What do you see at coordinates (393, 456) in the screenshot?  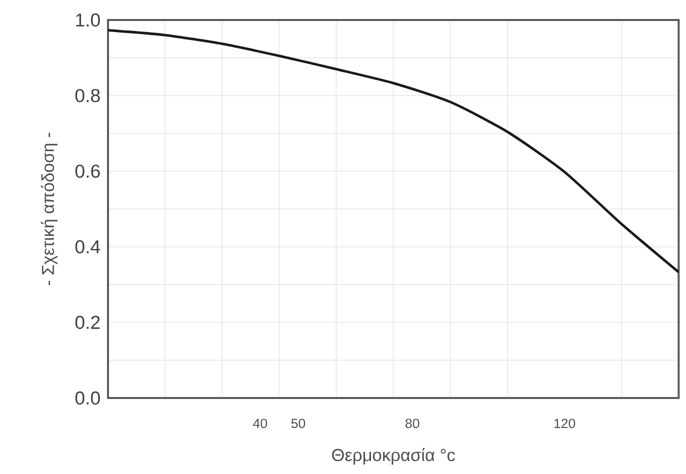 I see `x-axis-title: Θερμοκρασία °c` at bounding box center [393, 456].